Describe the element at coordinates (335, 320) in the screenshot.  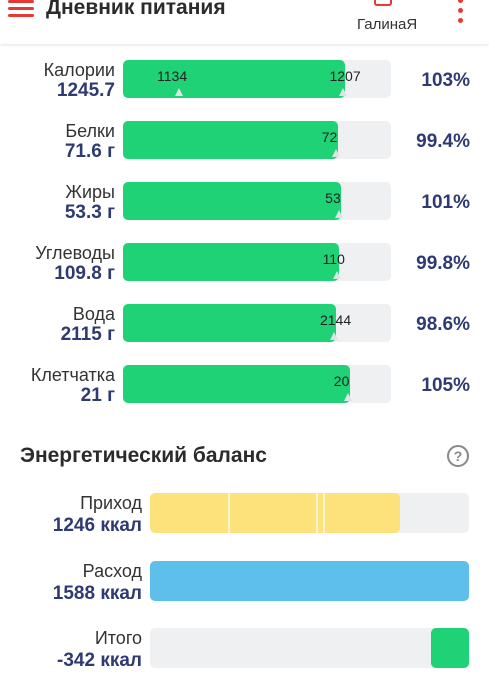
I see `nutrient-target: 2144` at that location.